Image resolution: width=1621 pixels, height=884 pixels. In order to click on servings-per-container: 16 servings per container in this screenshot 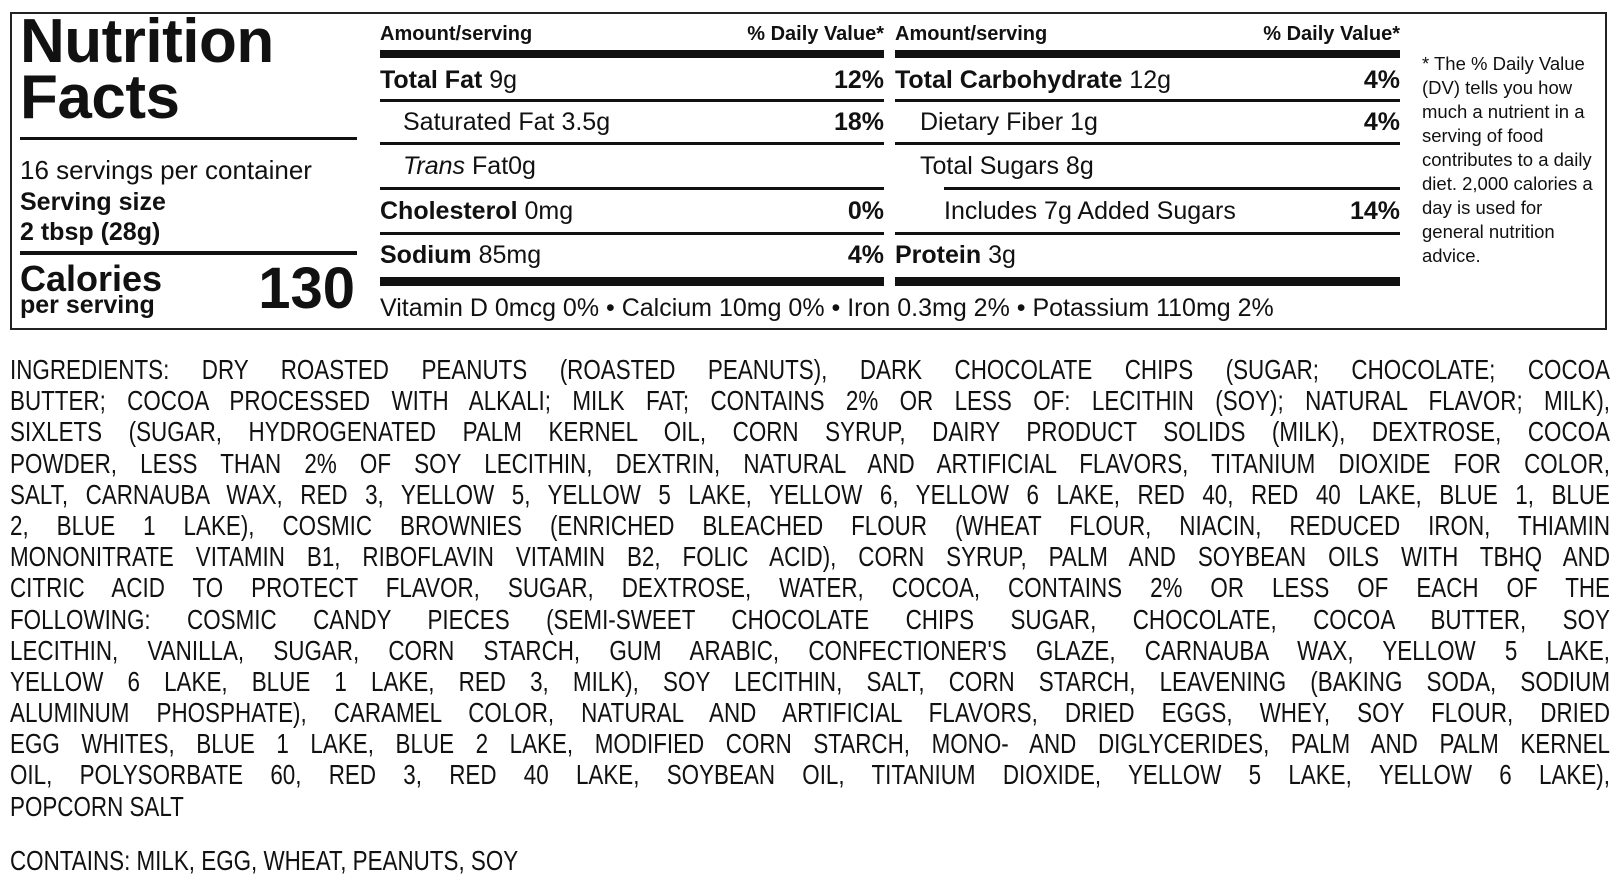, I will do `click(166, 170)`.